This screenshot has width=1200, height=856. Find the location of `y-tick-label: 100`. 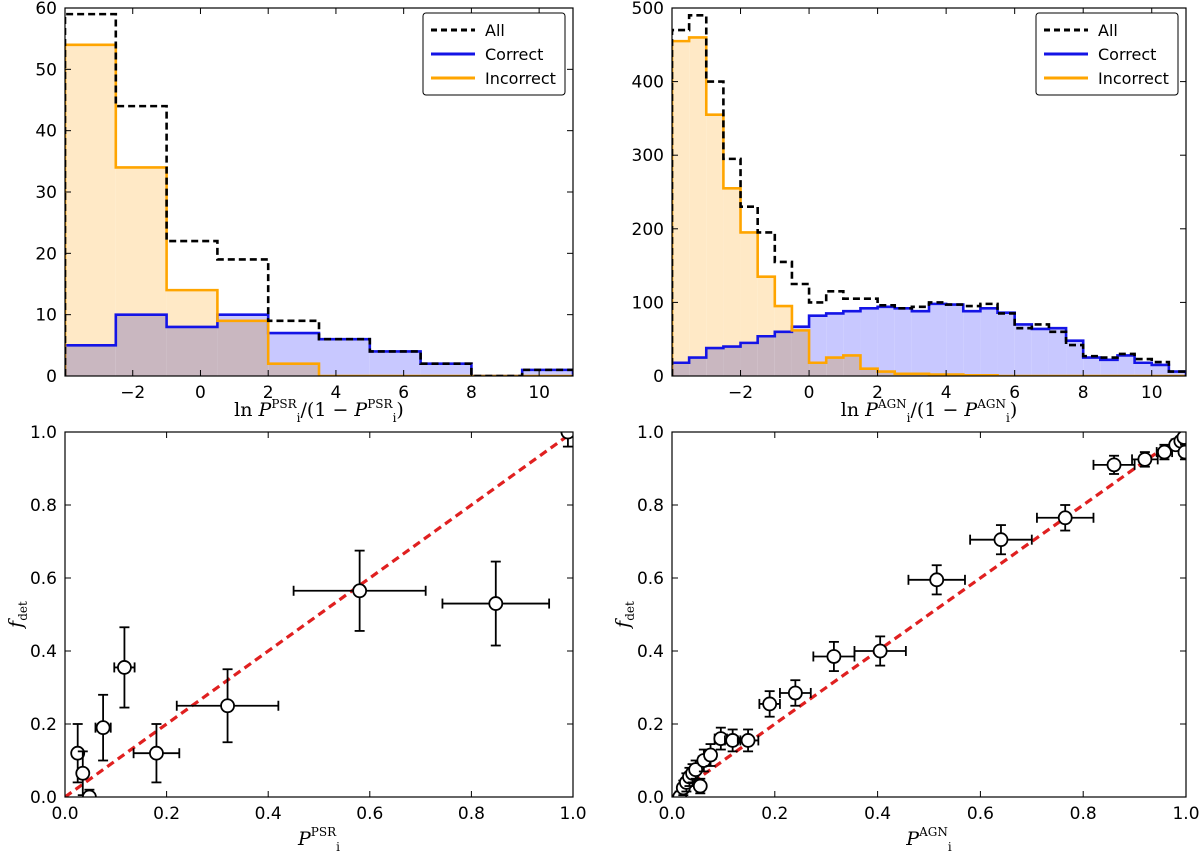

y-tick-label: 100 is located at coordinates (648, 303).